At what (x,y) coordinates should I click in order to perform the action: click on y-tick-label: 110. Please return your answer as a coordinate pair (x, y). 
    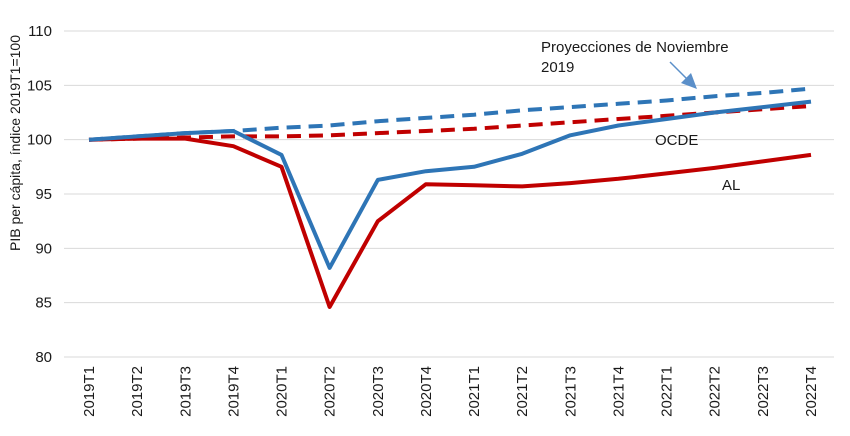
    Looking at the image, I should click on (40, 31).